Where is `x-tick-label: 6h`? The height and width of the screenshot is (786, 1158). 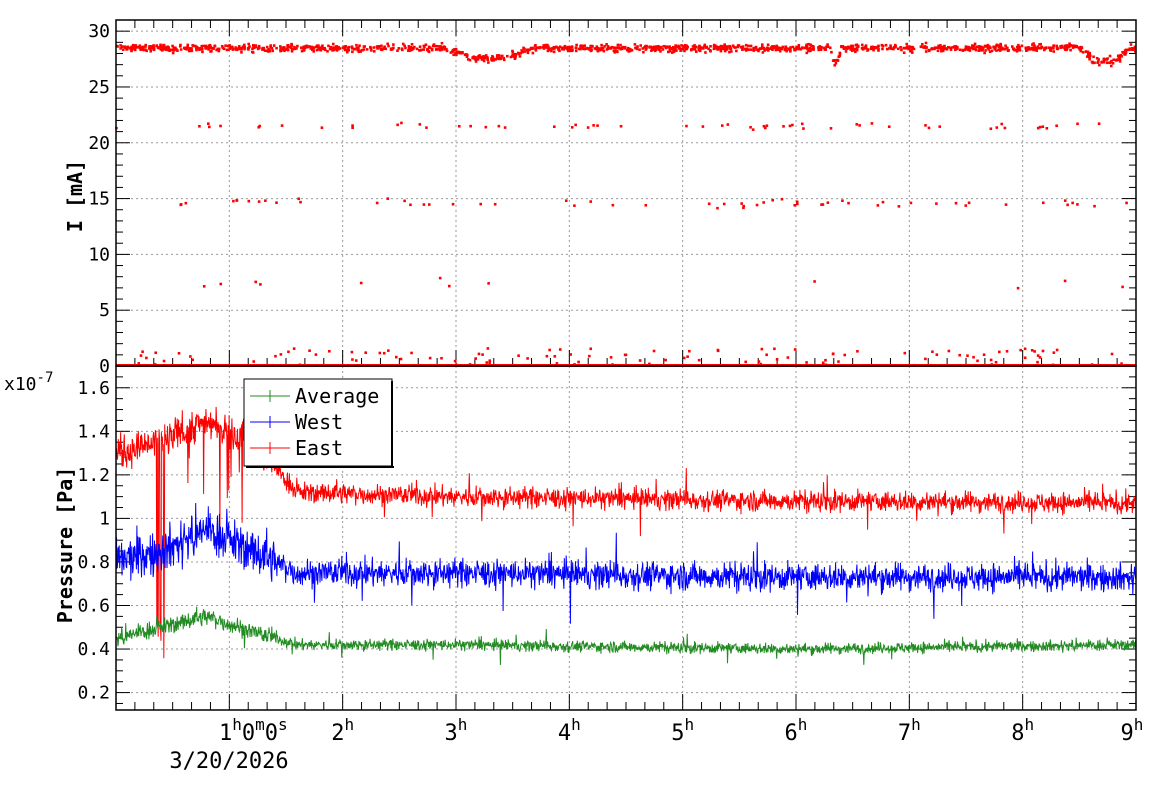 x-tick-label: 6h is located at coordinates (796, 730).